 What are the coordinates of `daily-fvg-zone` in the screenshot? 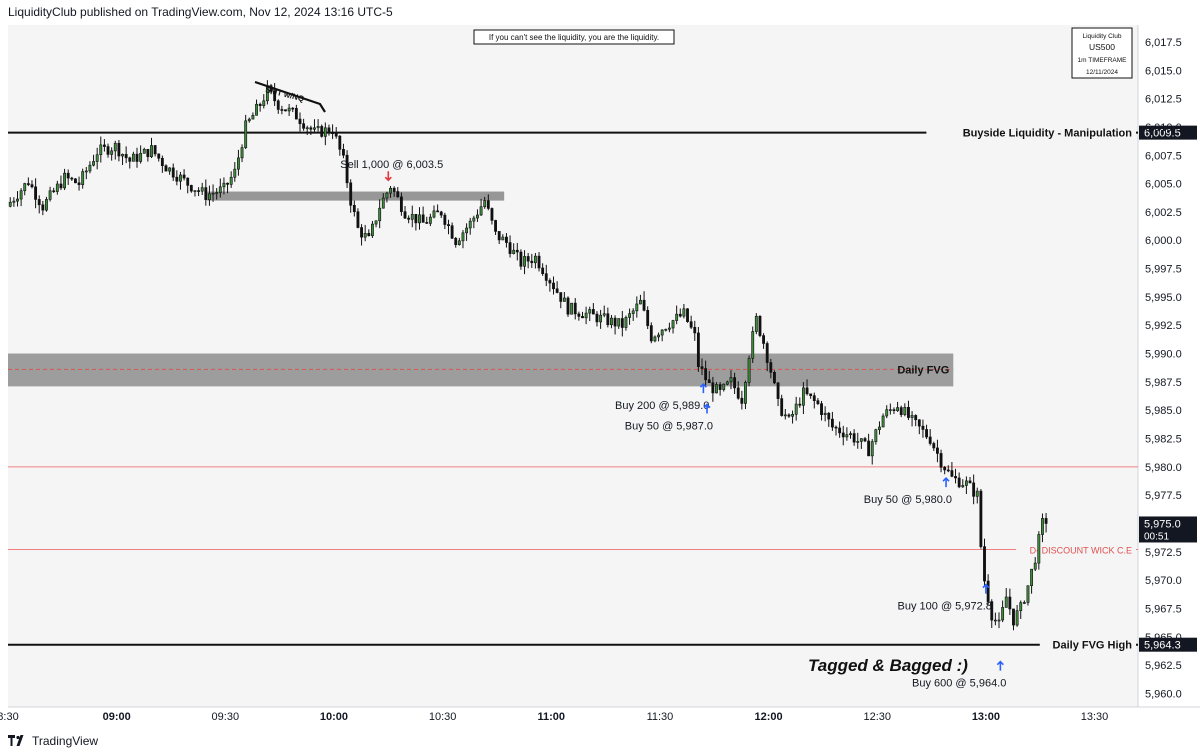 It's located at (481, 370).